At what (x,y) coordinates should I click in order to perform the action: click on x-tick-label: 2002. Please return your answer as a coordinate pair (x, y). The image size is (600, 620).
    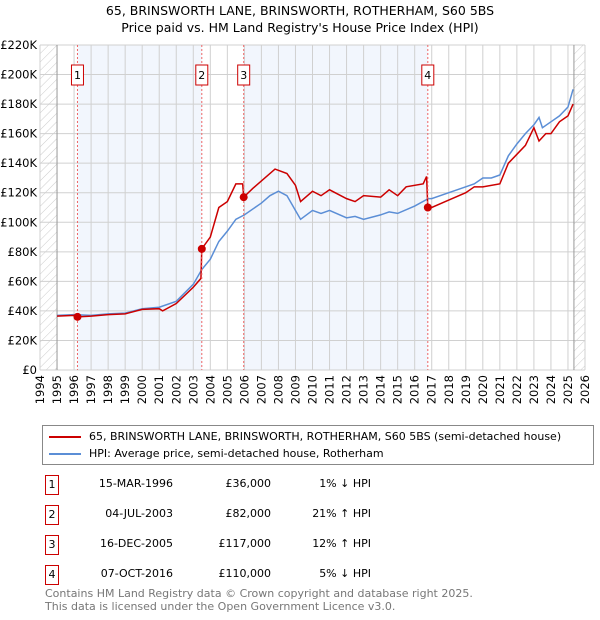
    Looking at the image, I should click on (176, 389).